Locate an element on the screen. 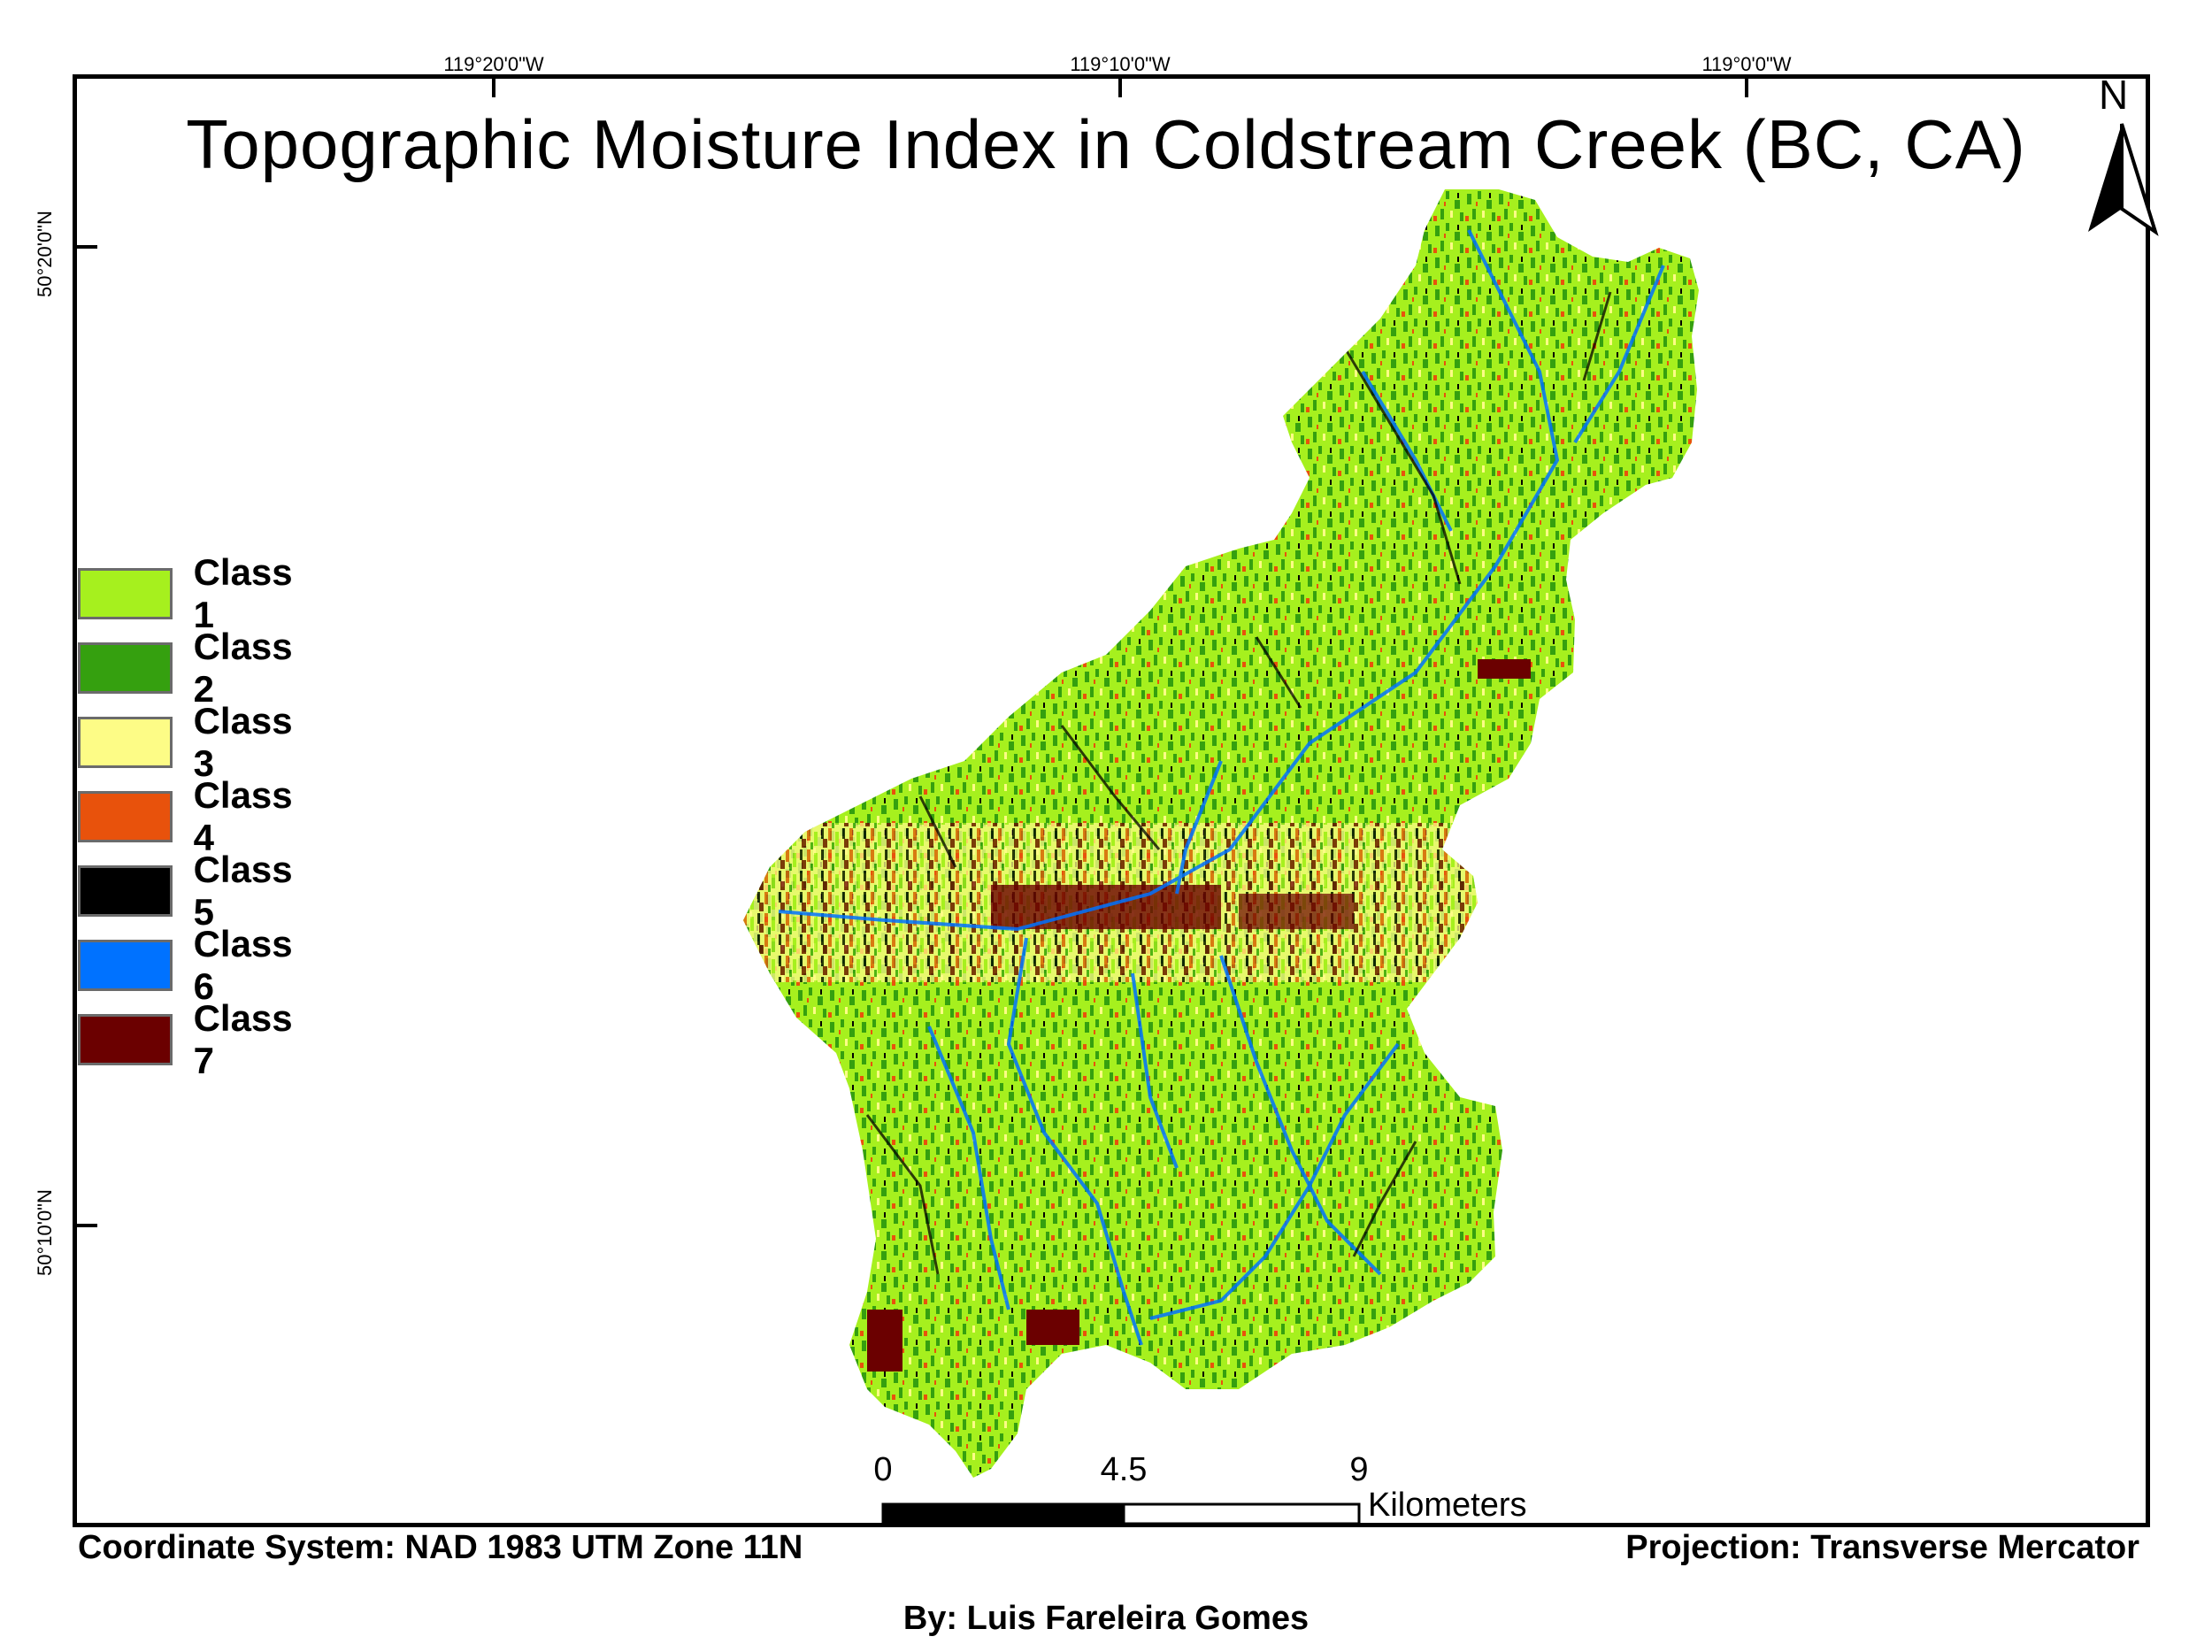 Image resolution: width=2212 pixels, height=1652 pixels. scale-tick-1: 4.5 is located at coordinates (1124, 1469).